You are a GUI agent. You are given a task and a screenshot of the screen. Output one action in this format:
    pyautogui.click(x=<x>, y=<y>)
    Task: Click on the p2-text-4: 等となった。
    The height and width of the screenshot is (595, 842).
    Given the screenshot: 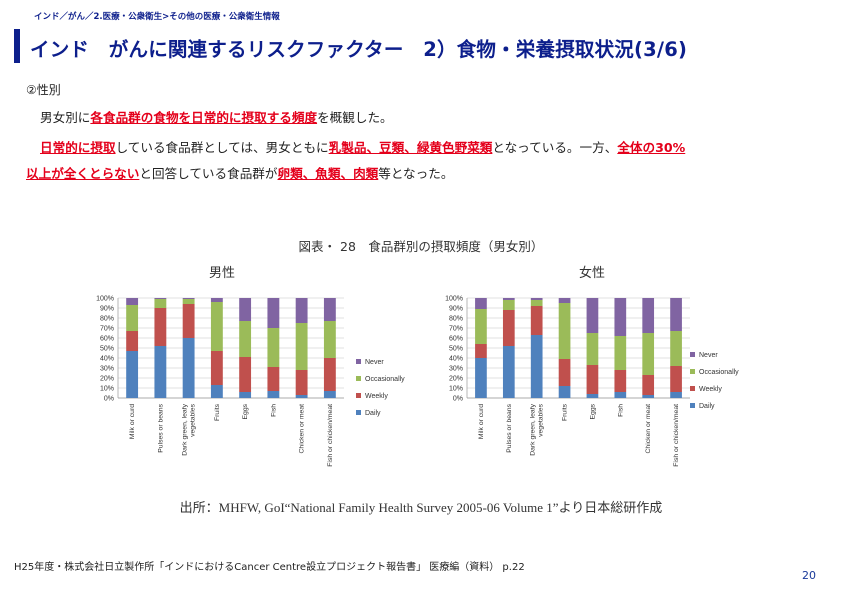 What is the action you would take?
    pyautogui.click(x=416, y=173)
    